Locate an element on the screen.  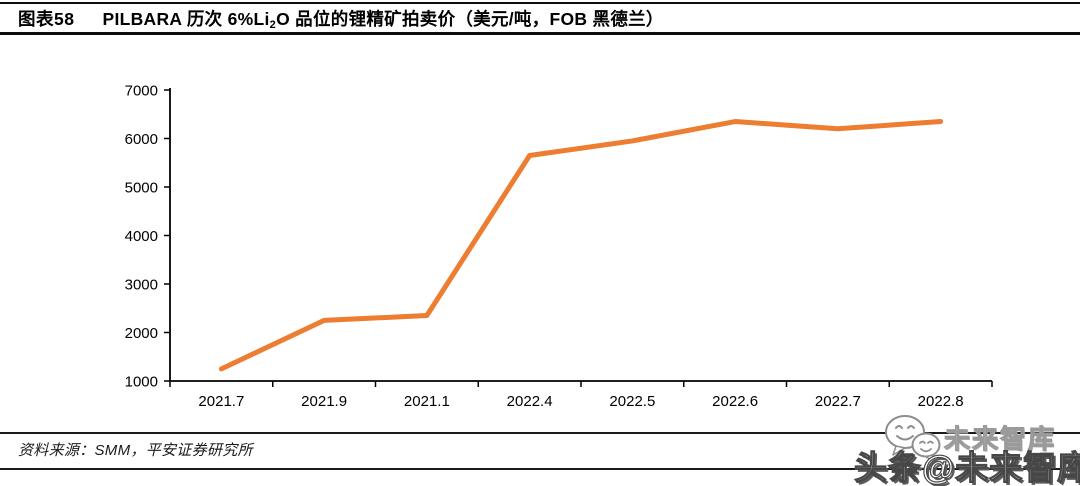
y-axis-label: 7000 is located at coordinates (141, 91).